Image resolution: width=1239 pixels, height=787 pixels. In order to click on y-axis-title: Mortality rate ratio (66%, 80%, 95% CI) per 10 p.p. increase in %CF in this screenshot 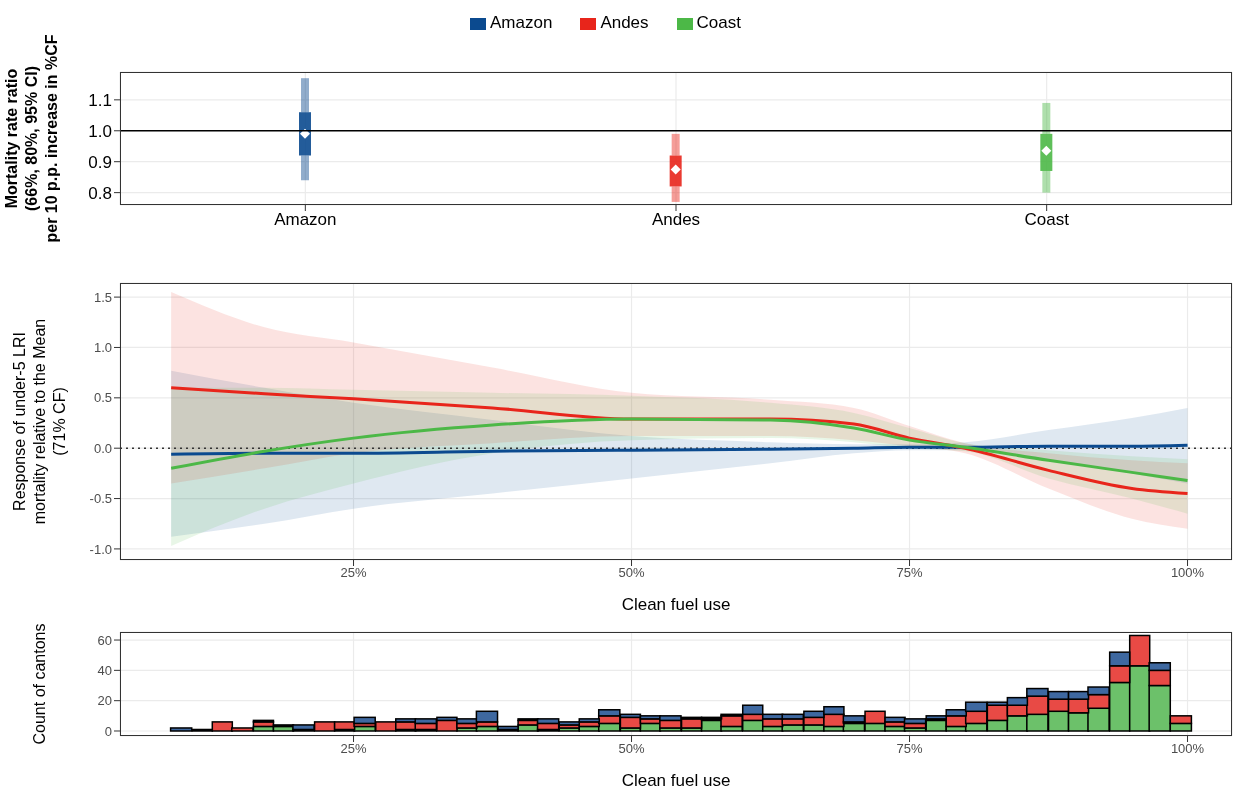, I will do `click(31, 138)`.